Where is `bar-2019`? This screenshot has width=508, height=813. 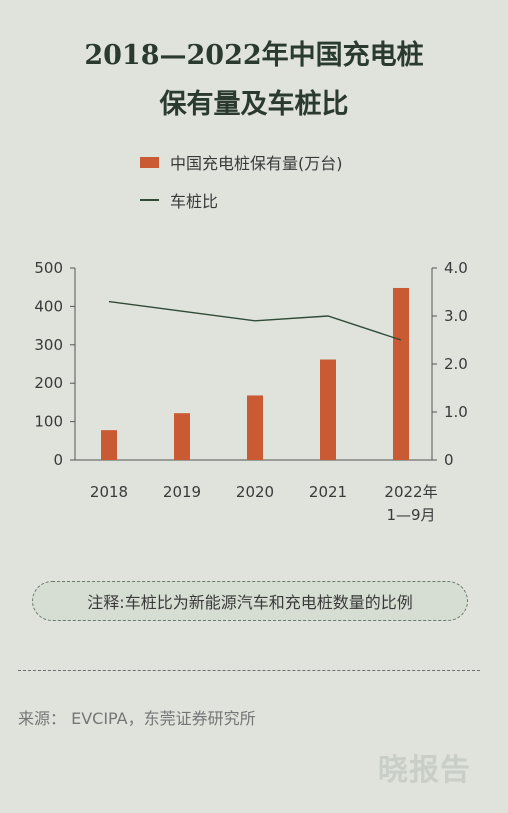 bar-2019 is located at coordinates (182, 436).